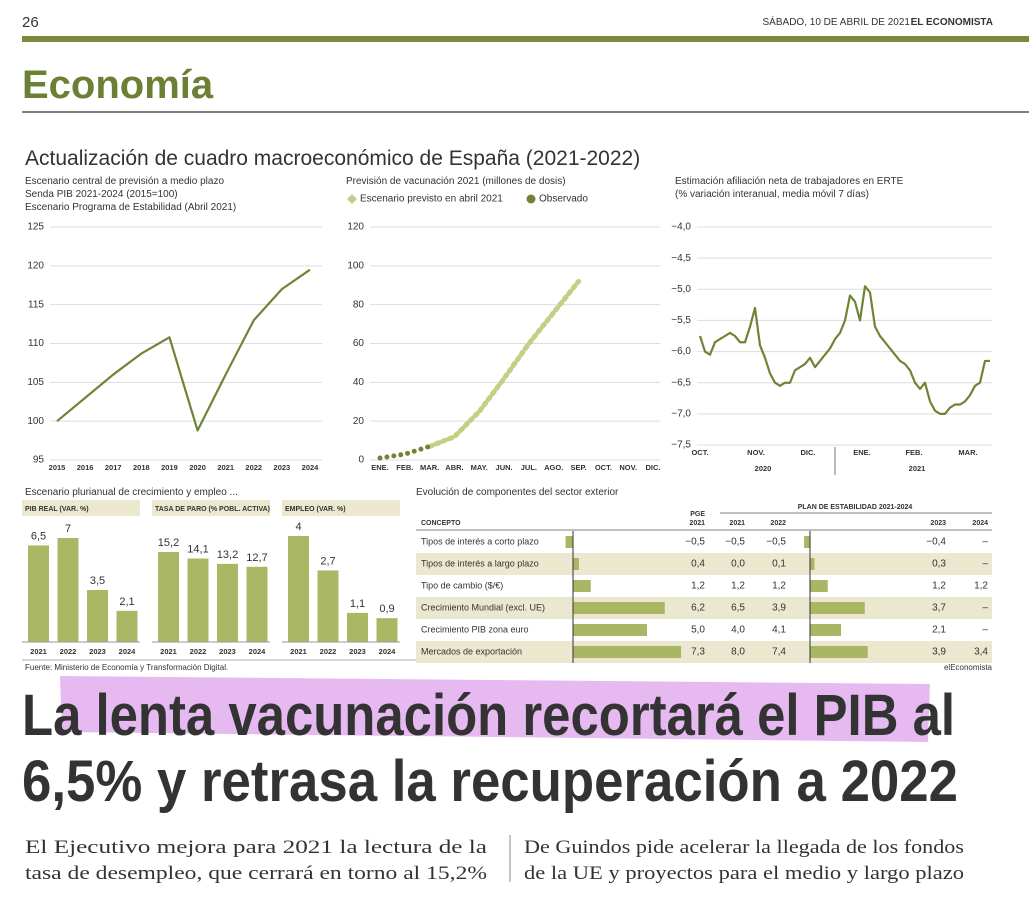 The image size is (1029, 905). What do you see at coordinates (57, 509) in the screenshot?
I see `panel-title: PIB REAL (VAR. %)` at bounding box center [57, 509].